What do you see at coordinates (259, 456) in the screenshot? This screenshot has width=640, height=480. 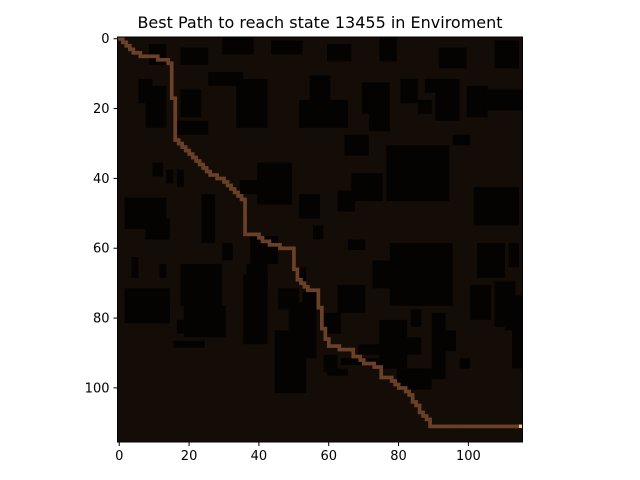 I see `x-tick-label: 40` at bounding box center [259, 456].